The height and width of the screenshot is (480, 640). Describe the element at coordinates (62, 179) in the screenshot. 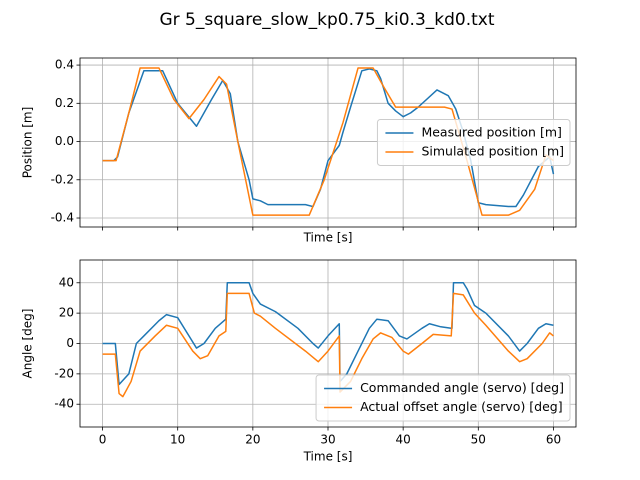

I see `y-tick-label: -0.2` at that location.